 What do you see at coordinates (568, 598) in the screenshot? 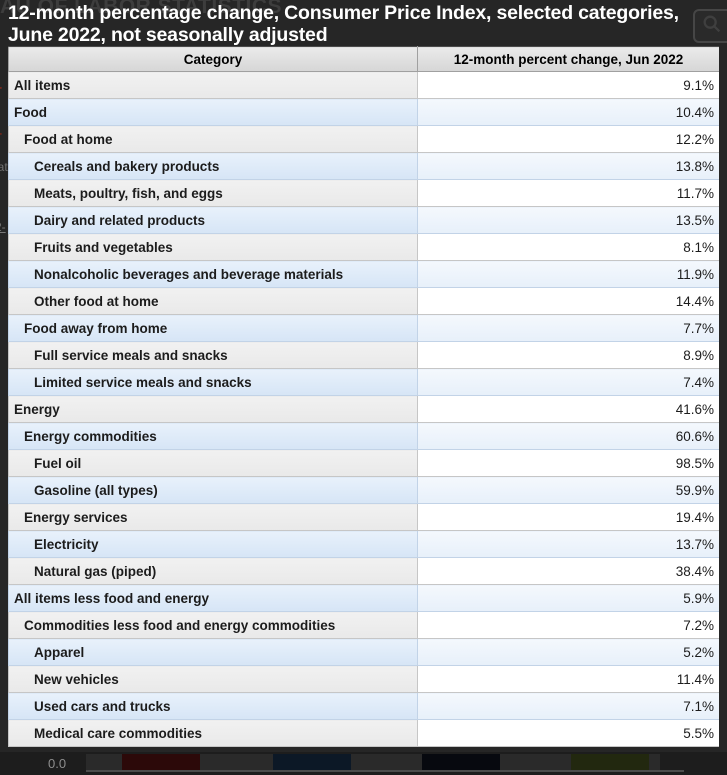
I see `value-cell: 5.9%` at bounding box center [568, 598].